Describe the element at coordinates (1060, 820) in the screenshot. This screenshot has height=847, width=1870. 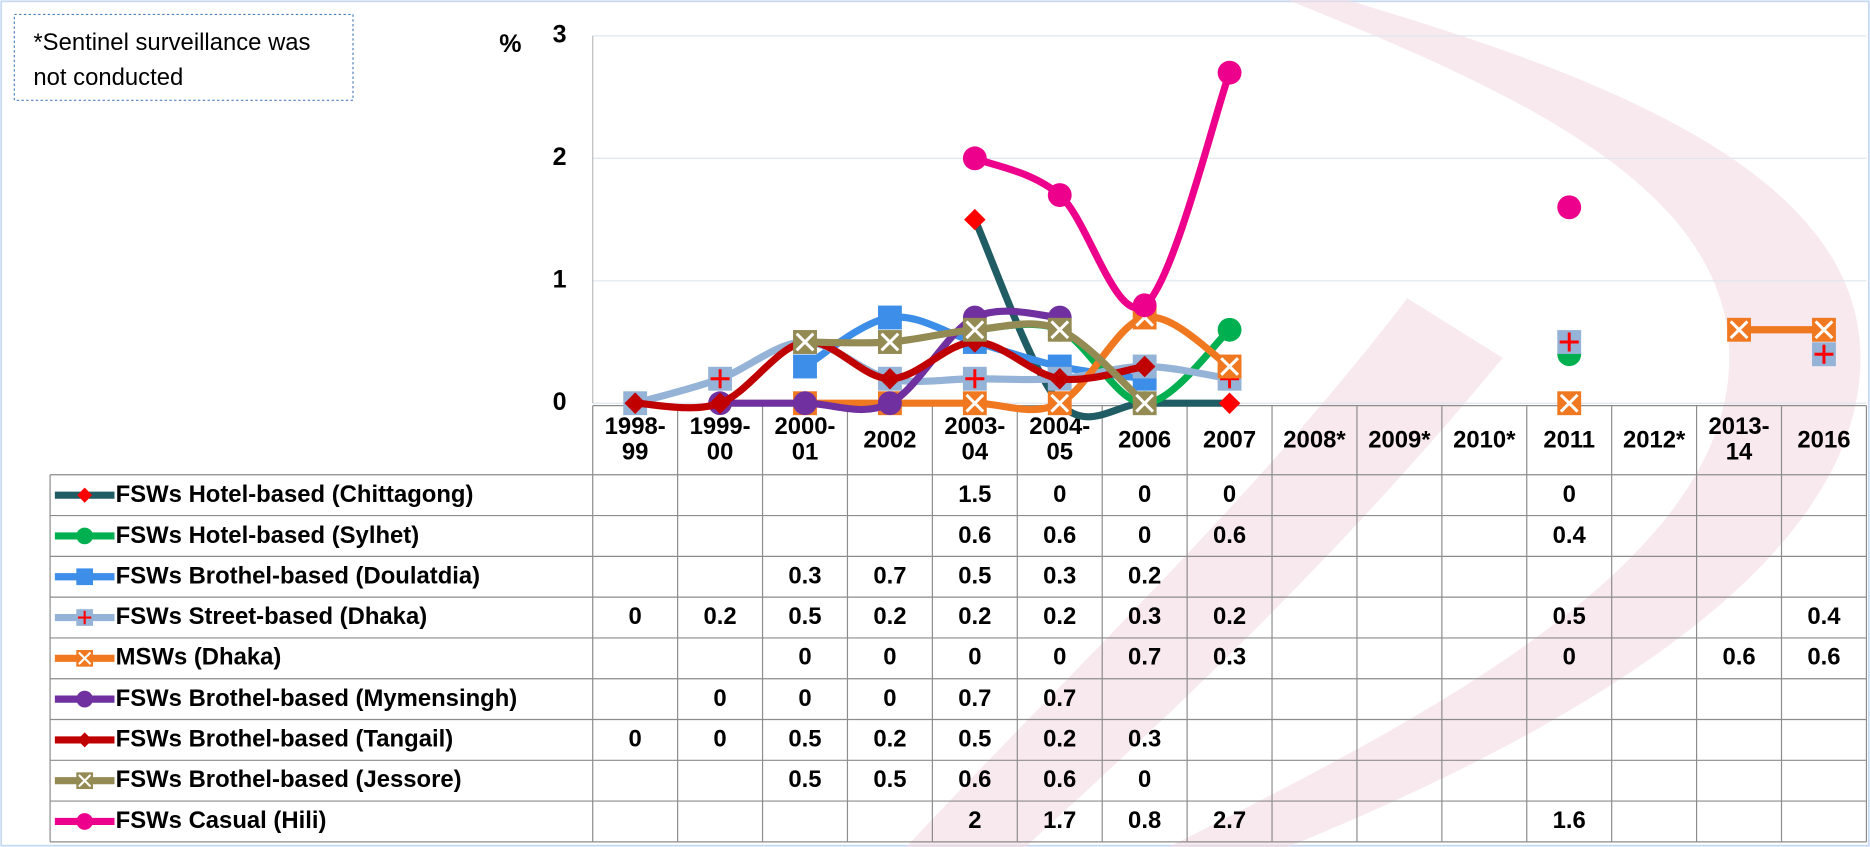
I see `table-value: 1.7` at that location.